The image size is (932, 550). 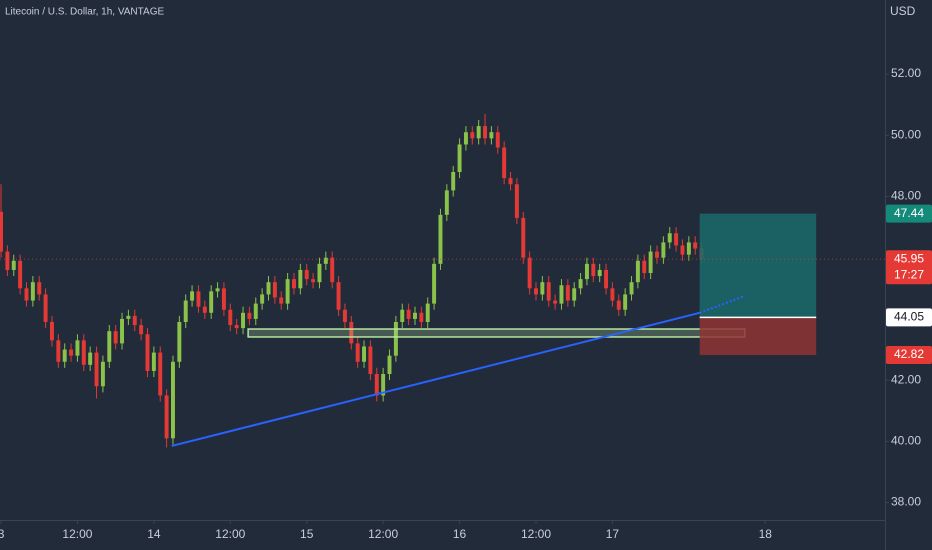 What do you see at coordinates (758, 265) in the screenshot?
I see `target-zone` at bounding box center [758, 265].